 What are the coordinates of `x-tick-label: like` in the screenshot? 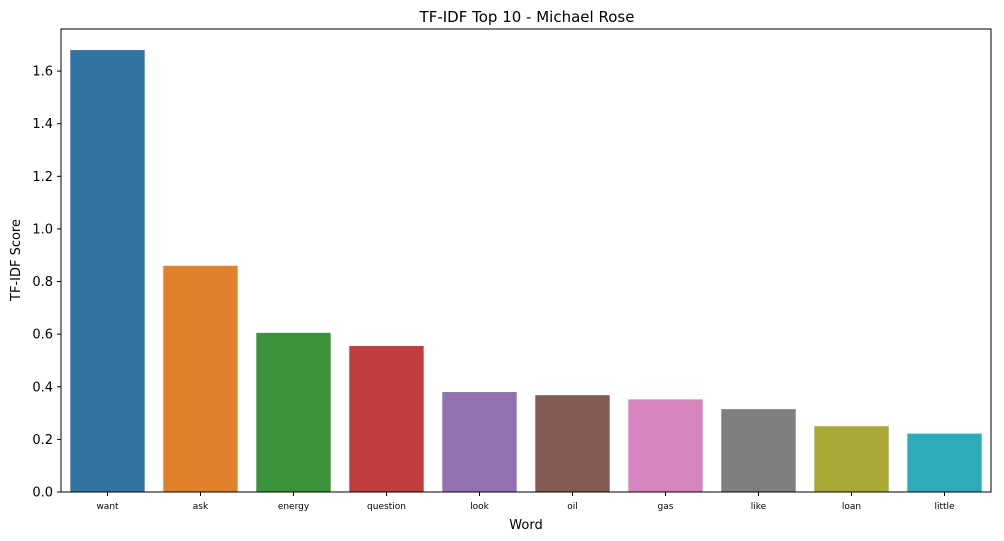 It's located at (759, 507).